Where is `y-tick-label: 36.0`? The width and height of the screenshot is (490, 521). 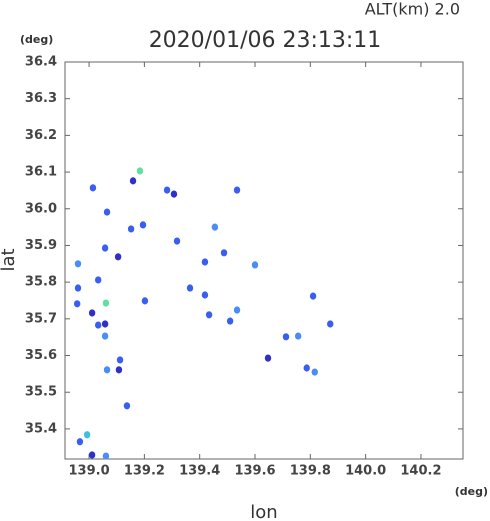
y-tick-label: 36.0 is located at coordinates (41, 208).